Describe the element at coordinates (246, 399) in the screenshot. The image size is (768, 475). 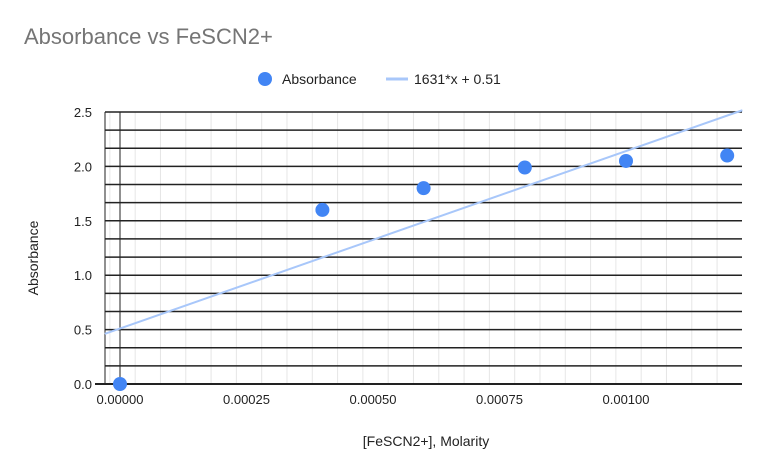
I see `x-tick-label: 0.00025` at that location.